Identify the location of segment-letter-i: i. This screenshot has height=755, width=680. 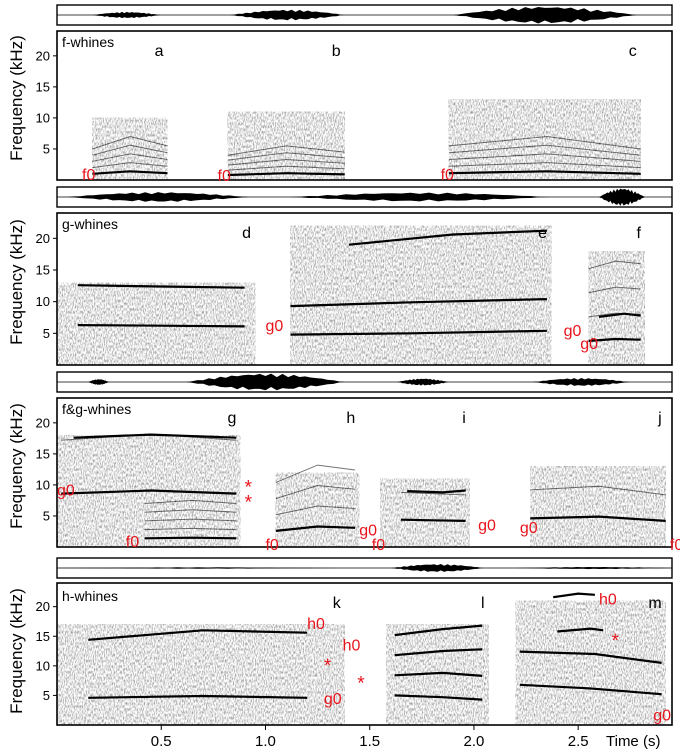
(464, 418).